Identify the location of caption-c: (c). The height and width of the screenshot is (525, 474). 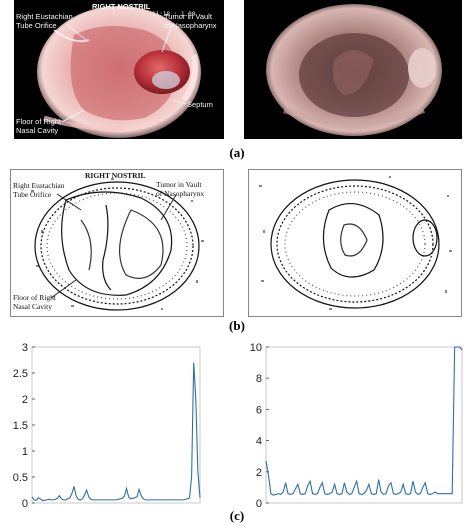
(237, 515).